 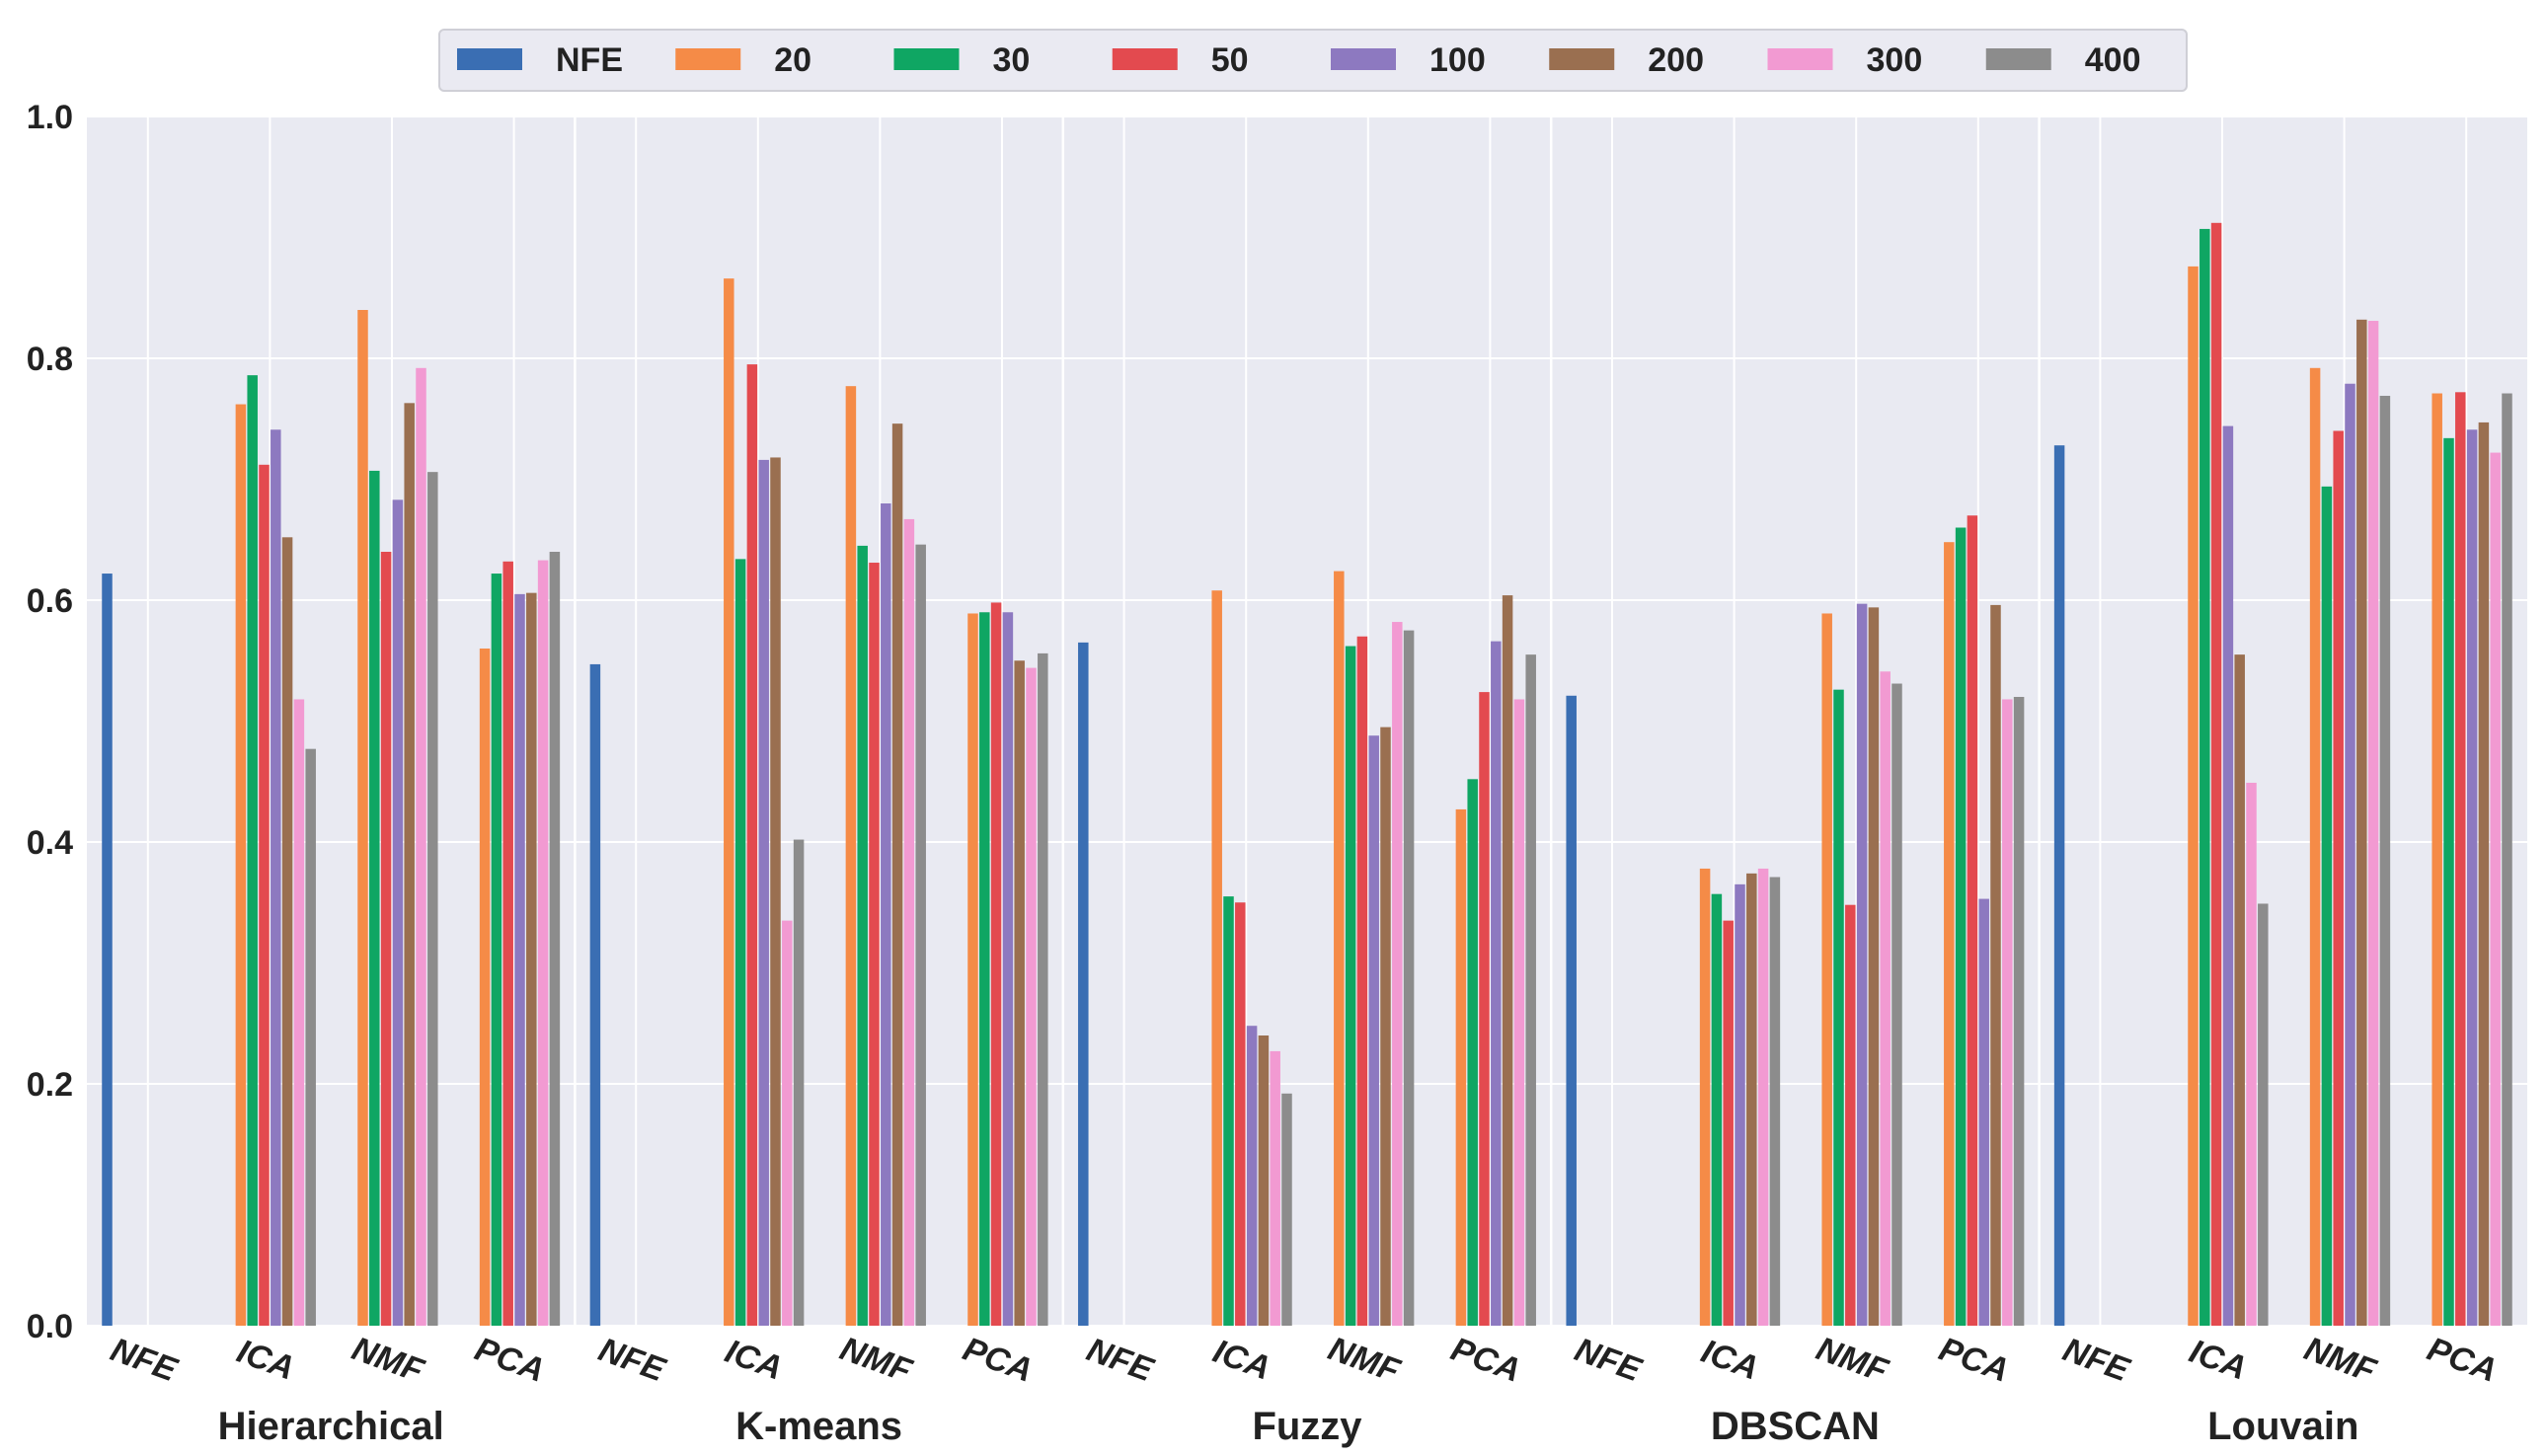 What do you see at coordinates (1676, 60) in the screenshot?
I see `legend-label-200: 200` at bounding box center [1676, 60].